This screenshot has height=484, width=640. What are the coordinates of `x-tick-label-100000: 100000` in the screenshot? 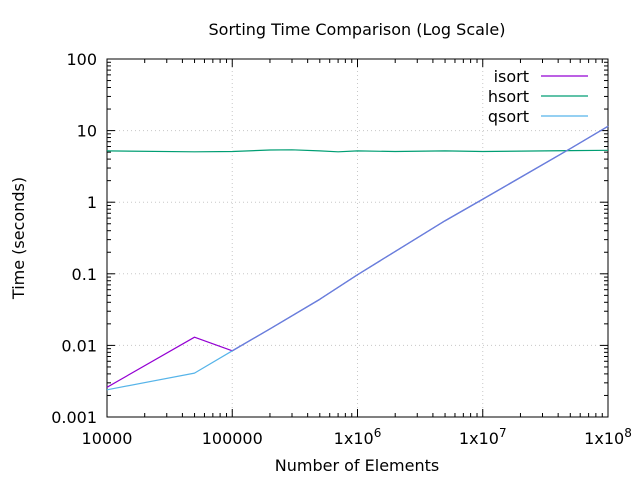 It's located at (232, 438).